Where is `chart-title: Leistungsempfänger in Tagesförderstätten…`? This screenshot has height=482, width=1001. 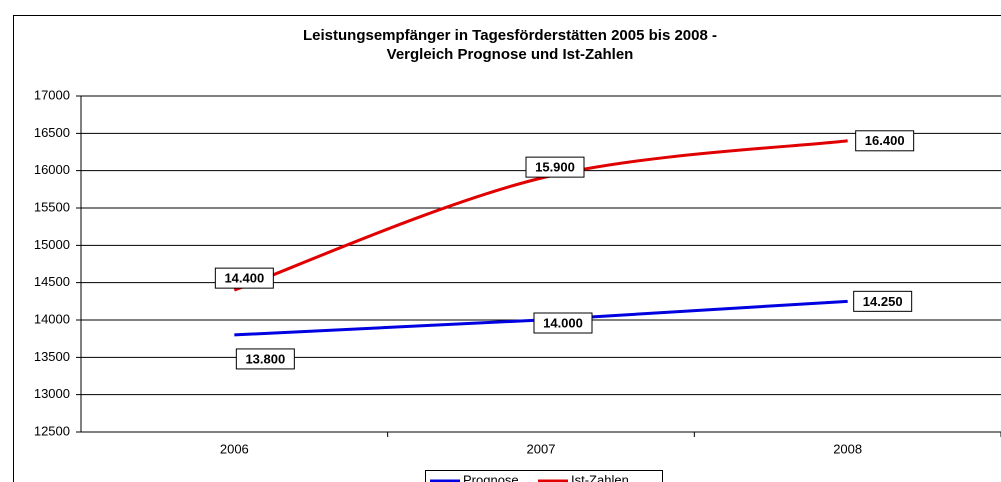
chart-title: Leistungsempfänger in Tagesförderstätten… is located at coordinates (510, 35).